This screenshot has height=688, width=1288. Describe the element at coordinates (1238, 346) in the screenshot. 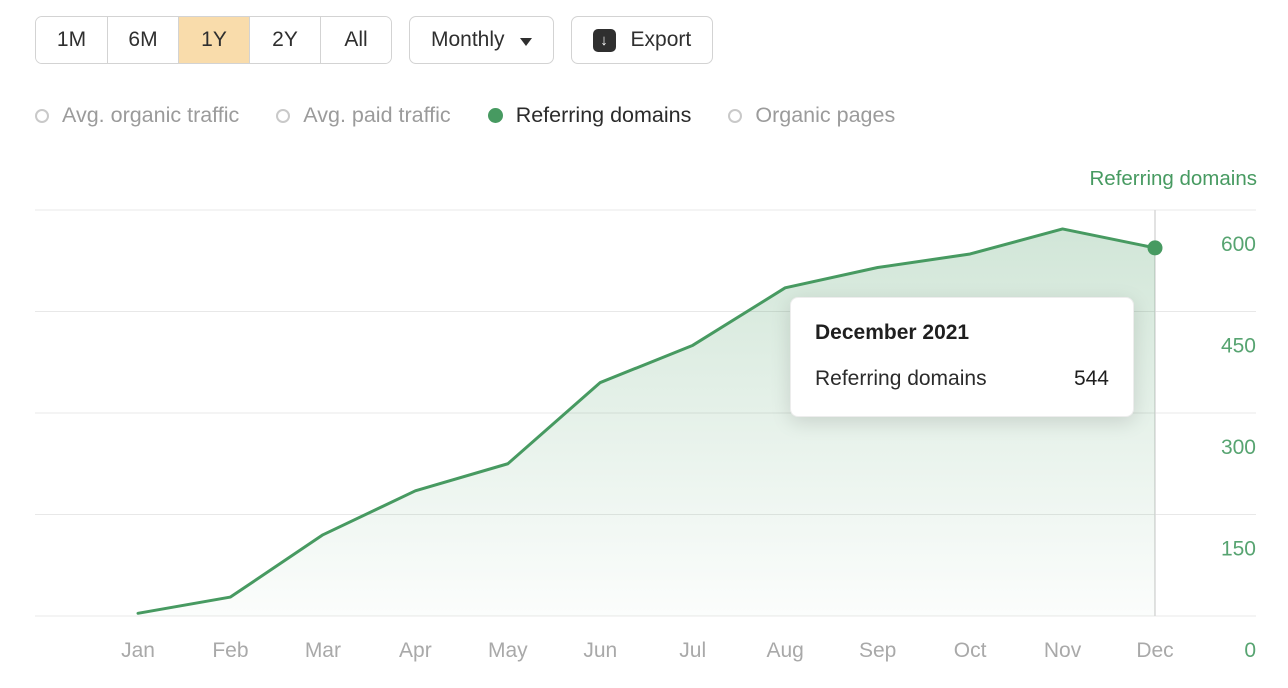

I see `y-tick-label: 450` at that location.